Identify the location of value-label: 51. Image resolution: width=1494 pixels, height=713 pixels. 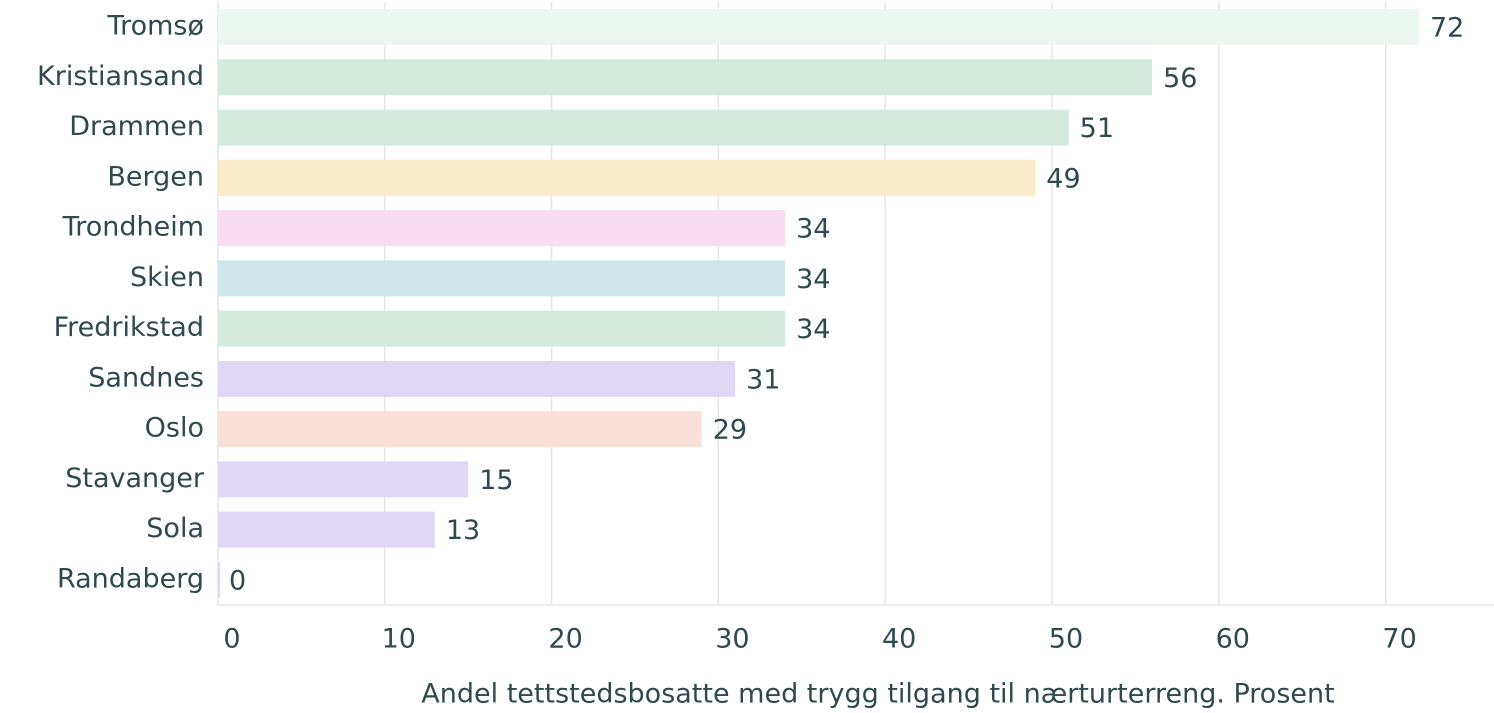
(1097, 128).